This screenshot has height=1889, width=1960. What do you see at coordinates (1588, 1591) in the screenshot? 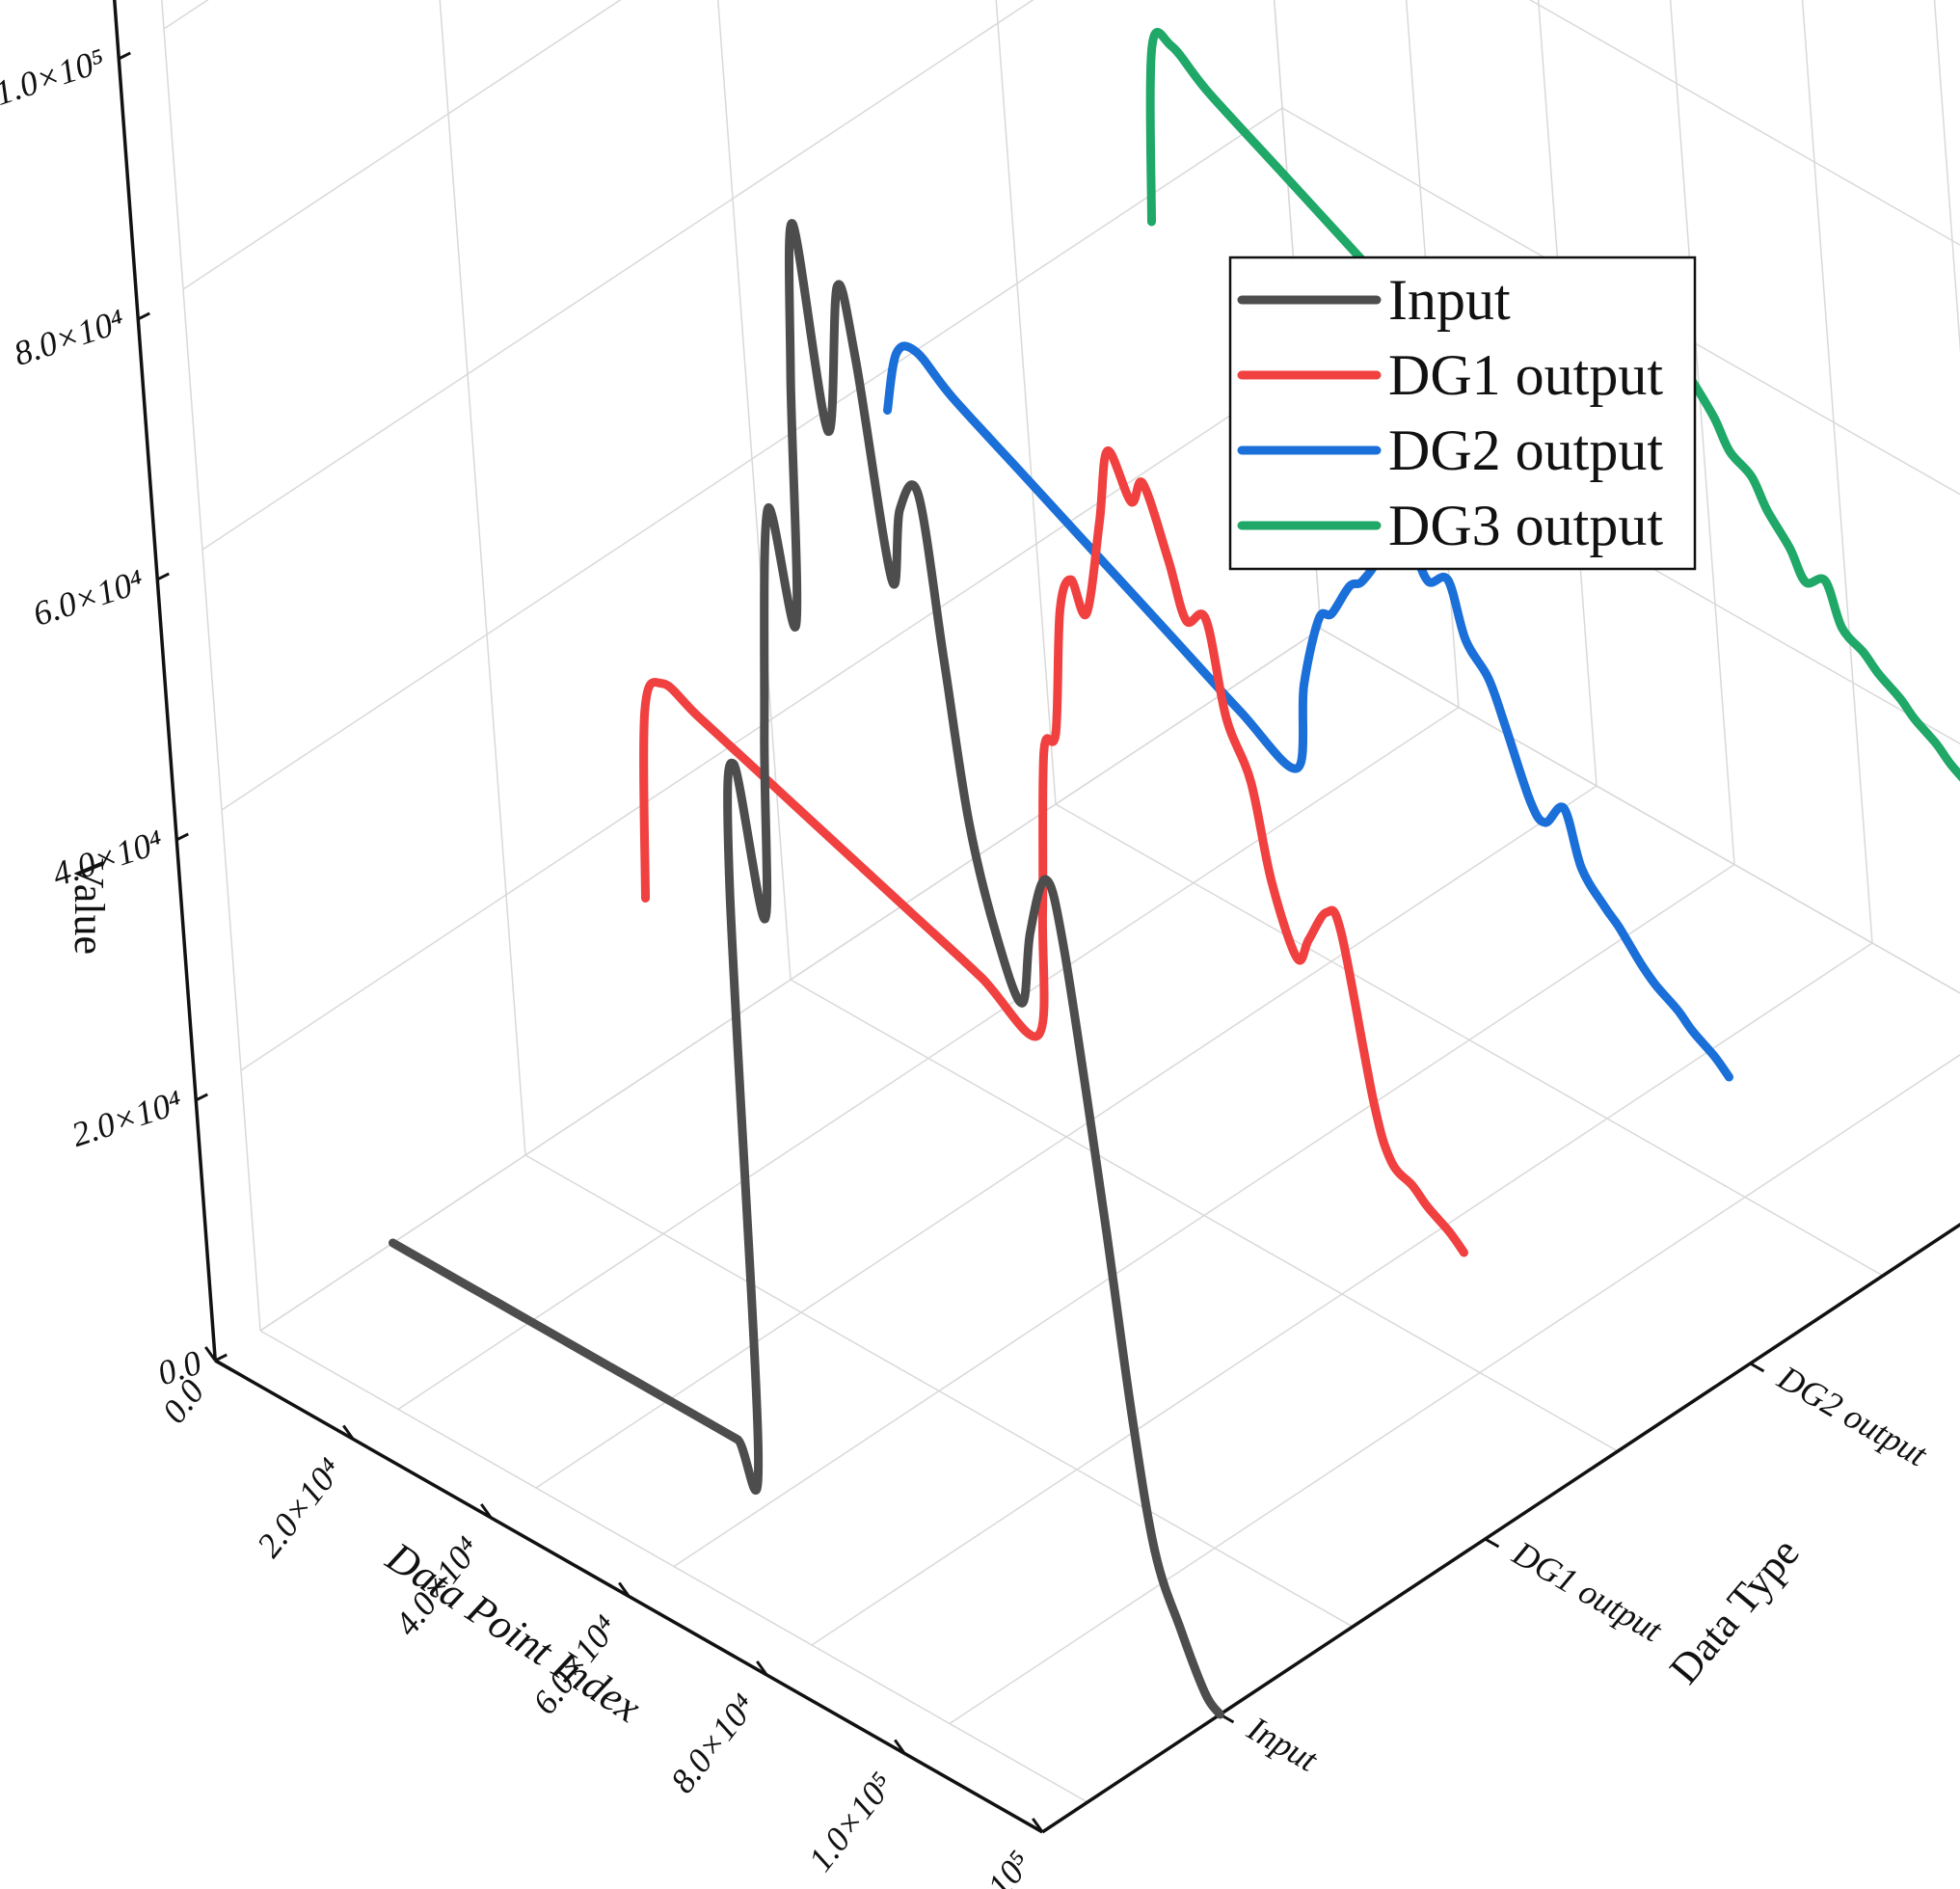
I see `y-tick-label: DG1 output` at bounding box center [1588, 1591].